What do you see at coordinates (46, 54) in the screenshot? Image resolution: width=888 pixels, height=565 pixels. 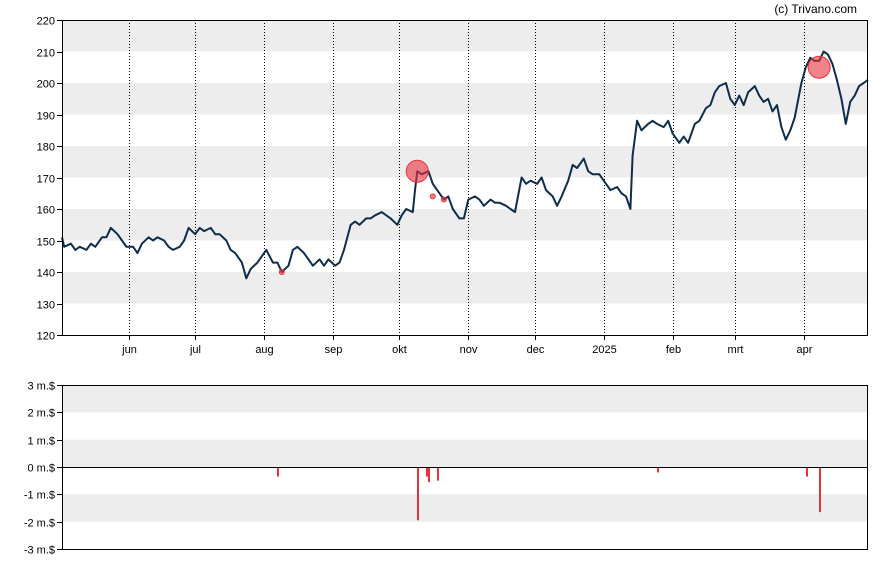 I see `price-y-tick-label: 210` at bounding box center [46, 54].